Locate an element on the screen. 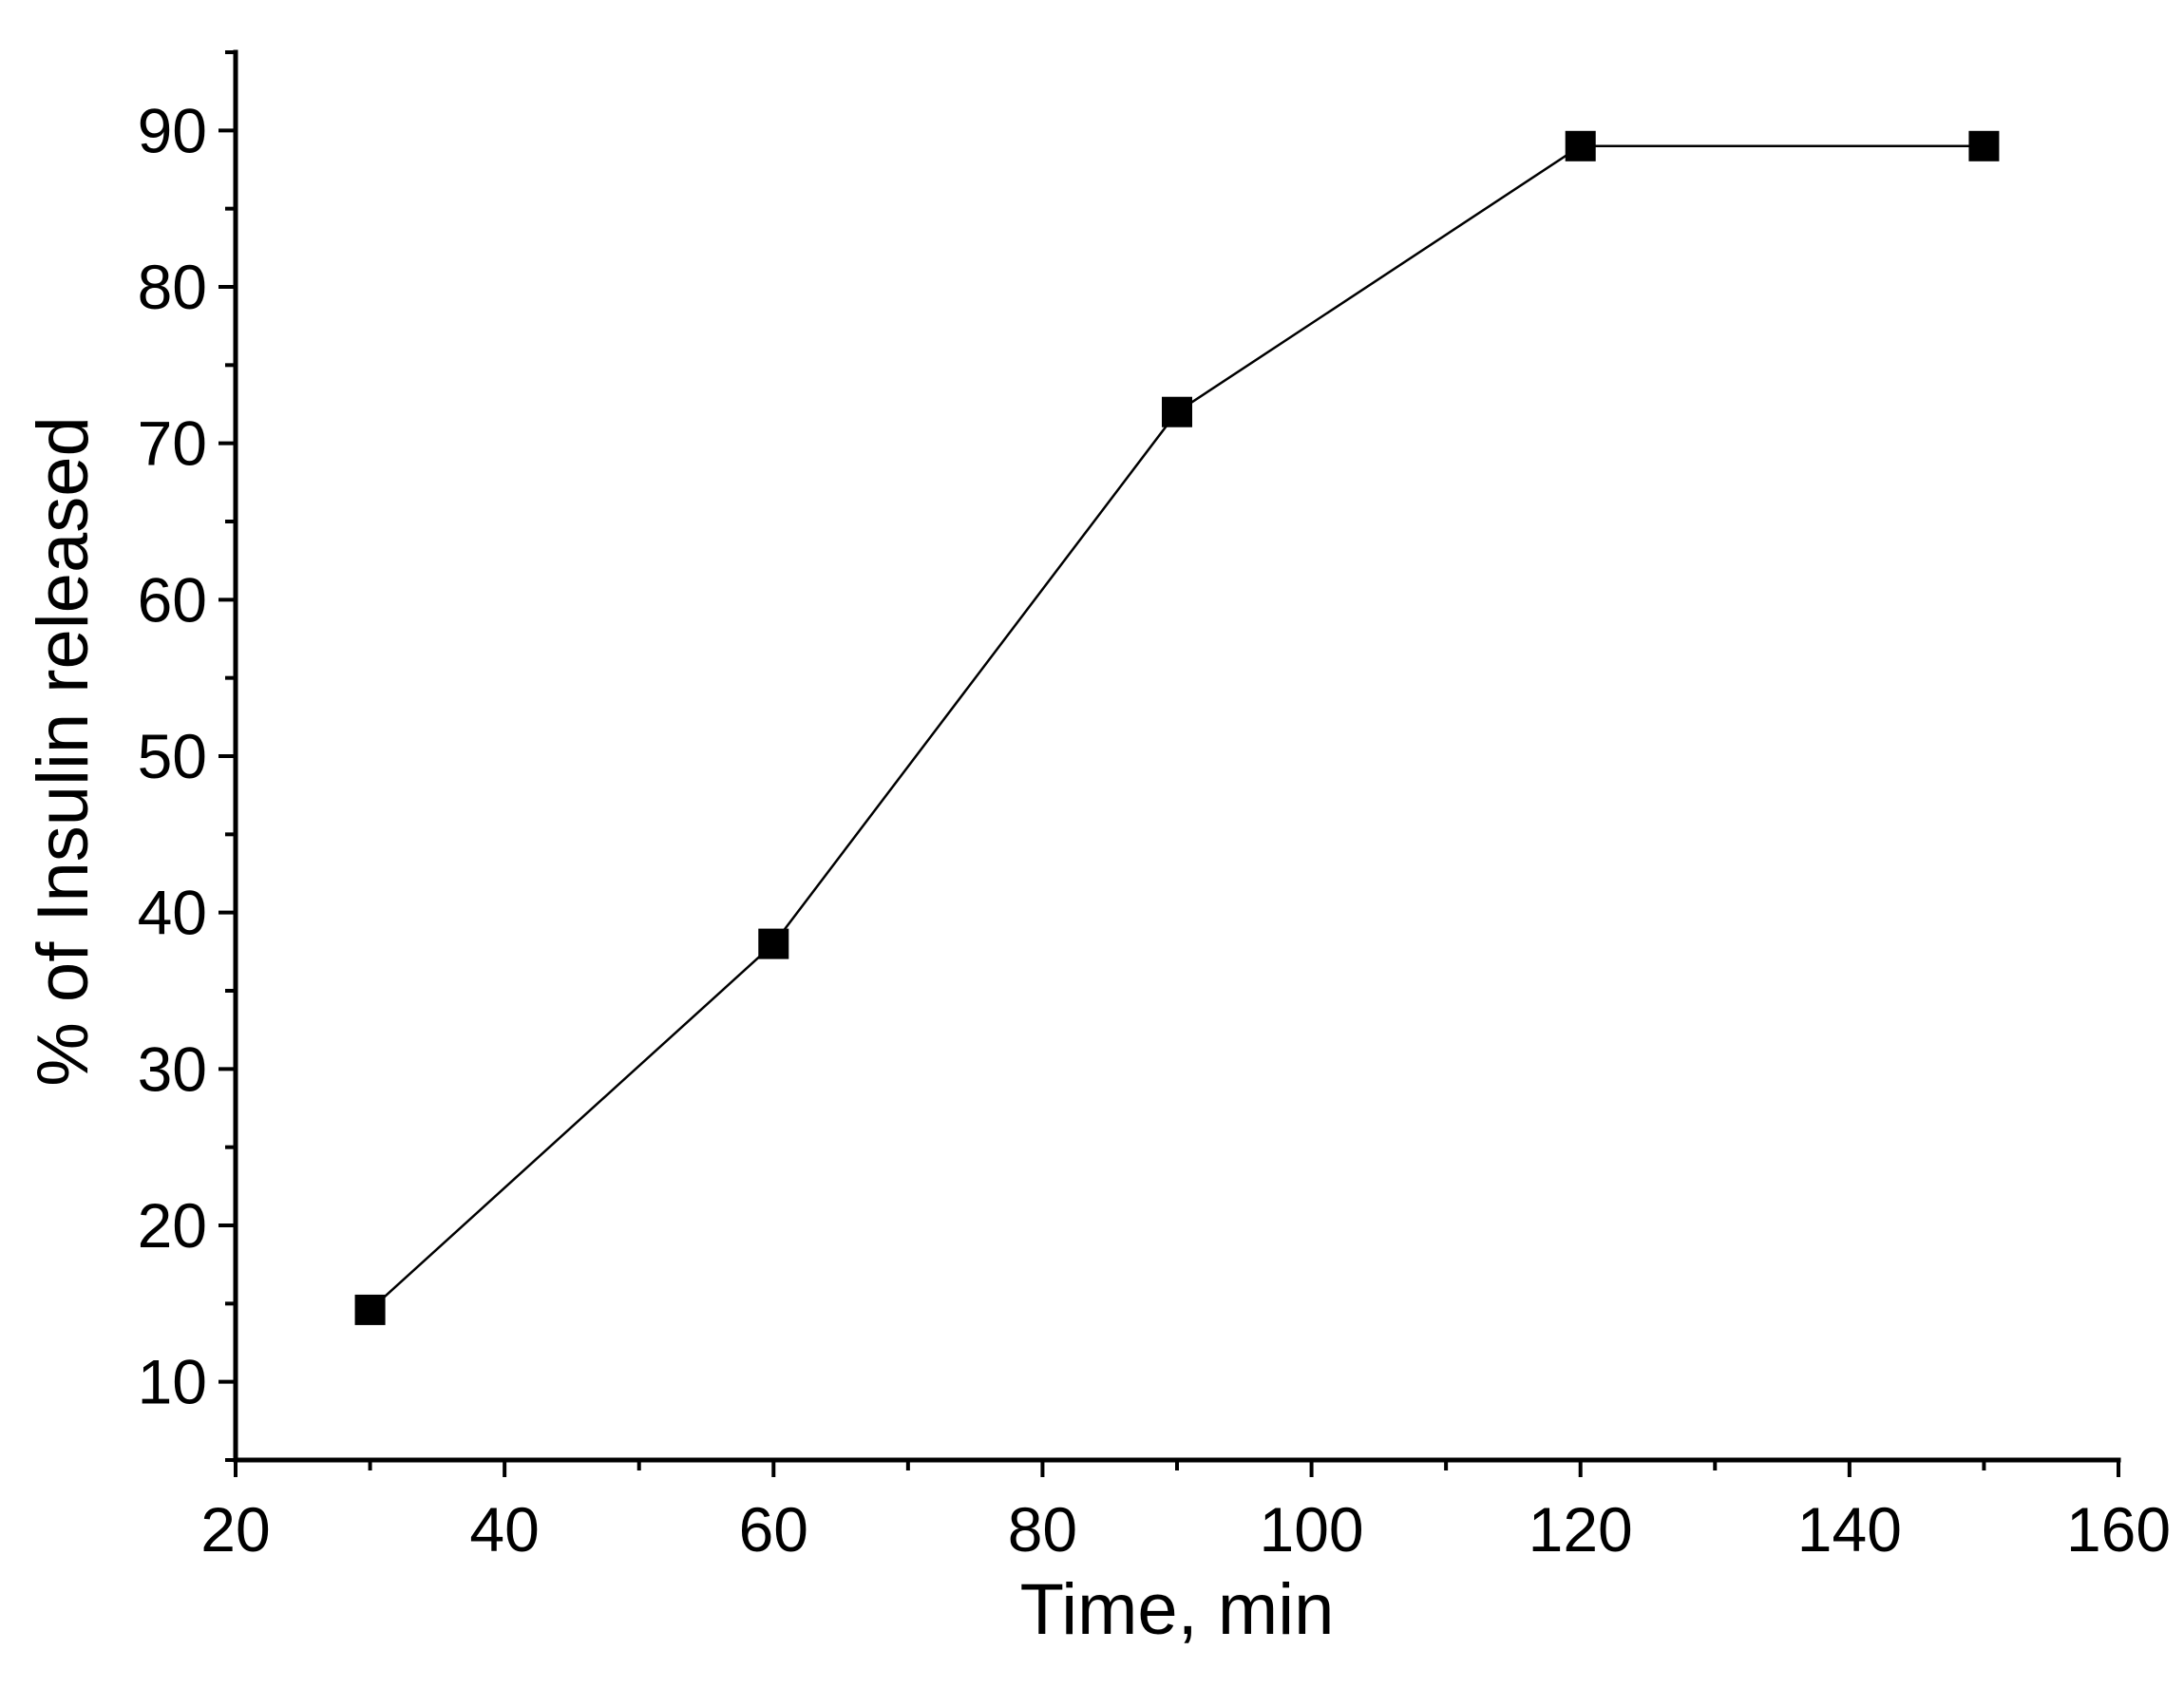 This screenshot has height=1707, width=2184. y-tick-label: 50 is located at coordinates (172, 756).